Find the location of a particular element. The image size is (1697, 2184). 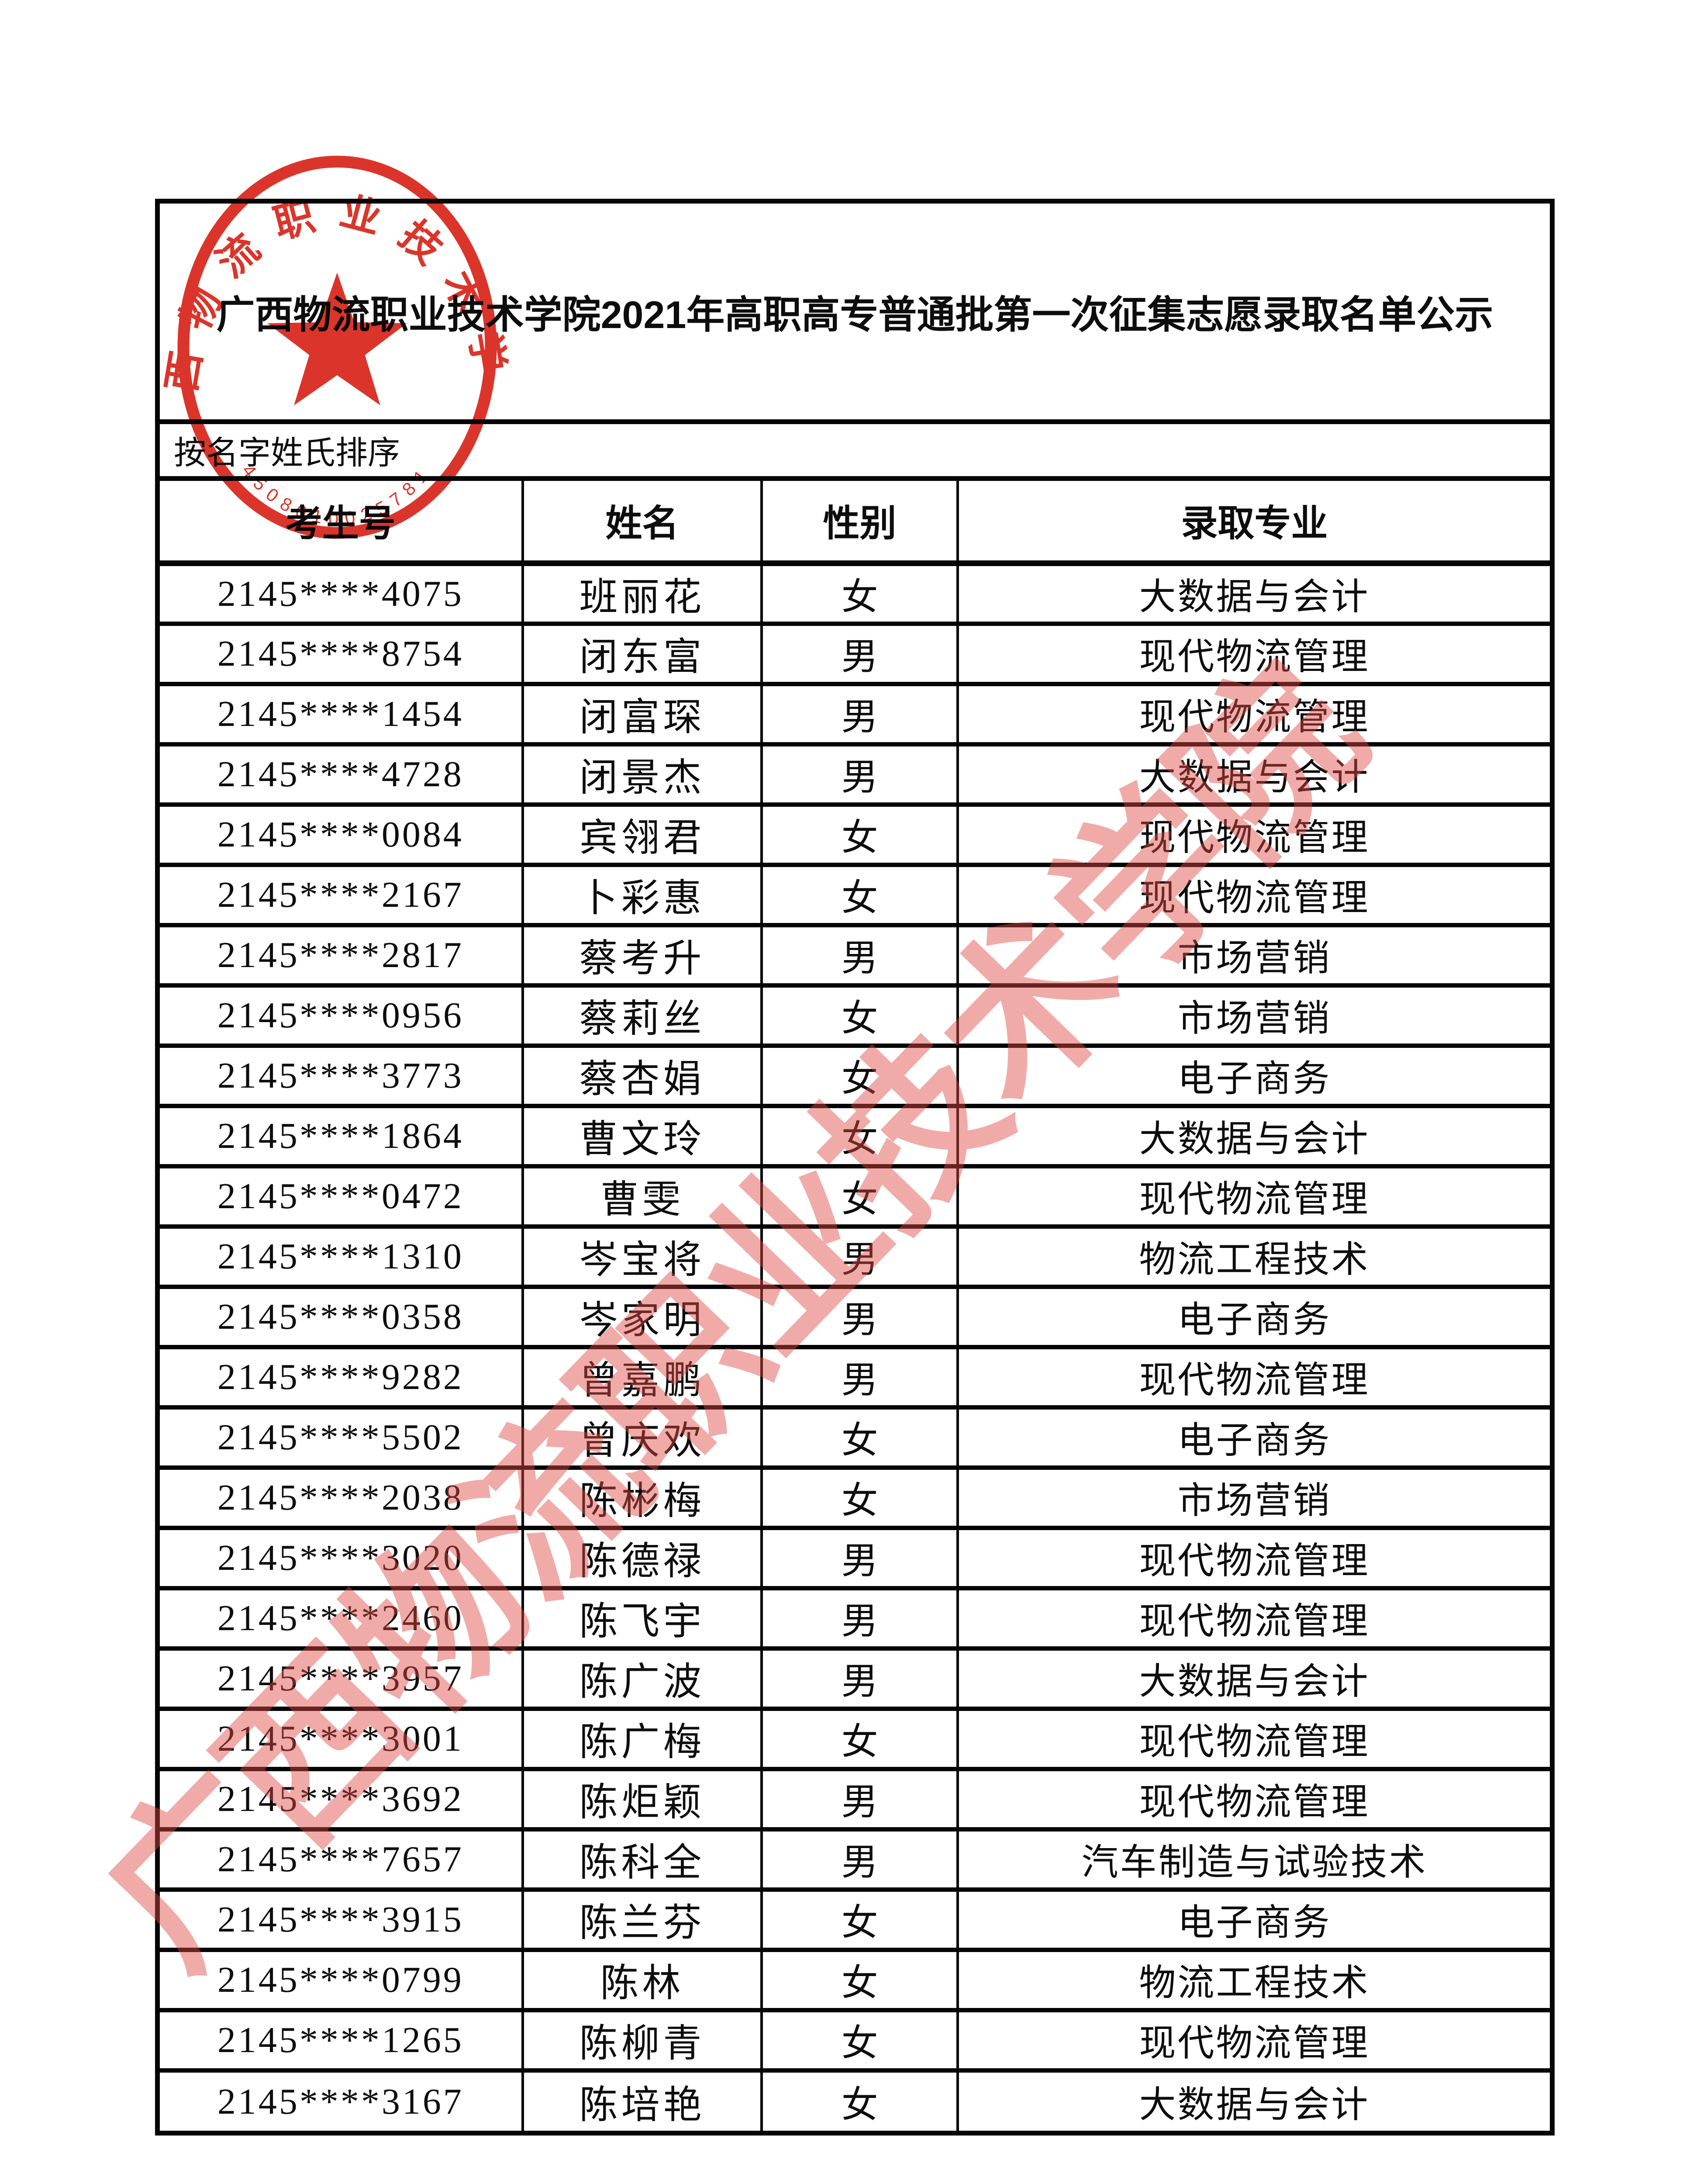

cell-exam-no: 2145****3167 is located at coordinates (342, 2100).